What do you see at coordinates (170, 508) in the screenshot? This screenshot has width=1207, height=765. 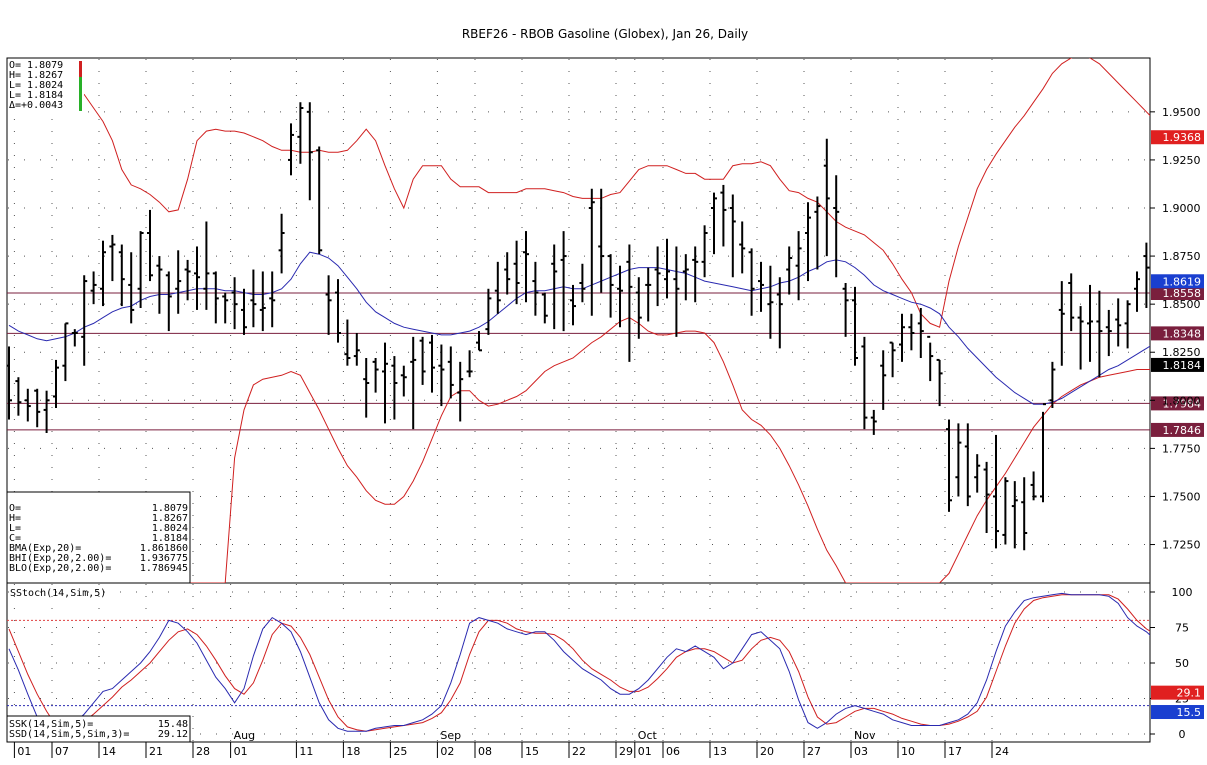 I see `info-row-value: 1.8079` at bounding box center [170, 508].